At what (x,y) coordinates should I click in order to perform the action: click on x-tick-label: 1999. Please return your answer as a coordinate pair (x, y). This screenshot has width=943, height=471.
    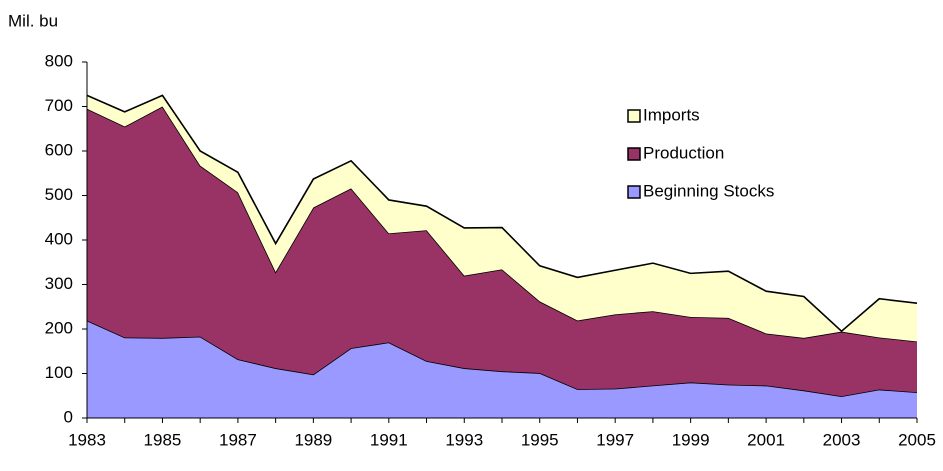
    Looking at the image, I should click on (691, 439).